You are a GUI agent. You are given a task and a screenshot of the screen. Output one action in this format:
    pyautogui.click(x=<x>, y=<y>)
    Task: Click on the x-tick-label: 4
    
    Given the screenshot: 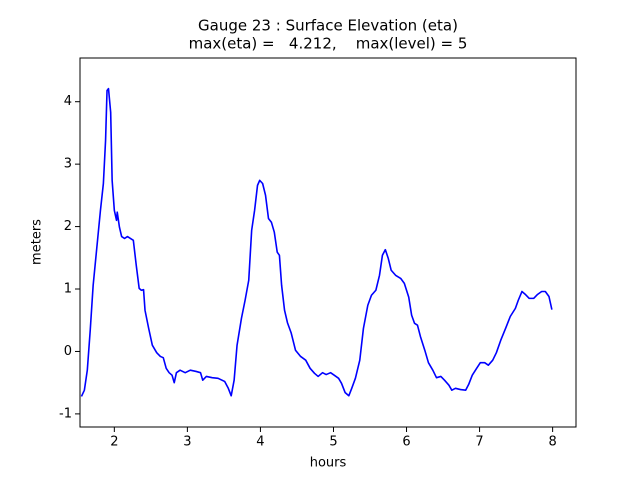 What is the action you would take?
    pyautogui.click(x=260, y=442)
    